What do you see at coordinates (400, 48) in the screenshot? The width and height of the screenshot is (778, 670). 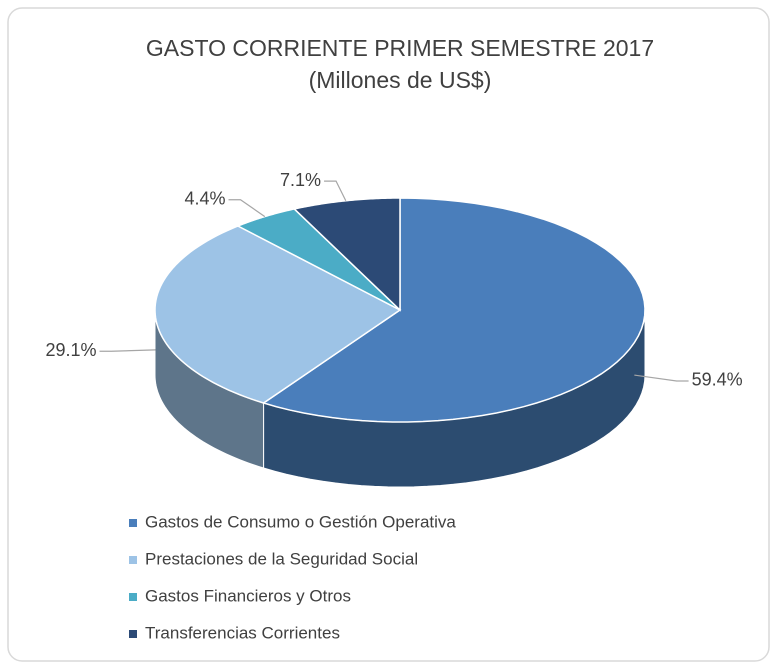 I see `chart-title: GASTO CORRIENTE PRIMER SEMESTRE 2017` at bounding box center [400, 48].